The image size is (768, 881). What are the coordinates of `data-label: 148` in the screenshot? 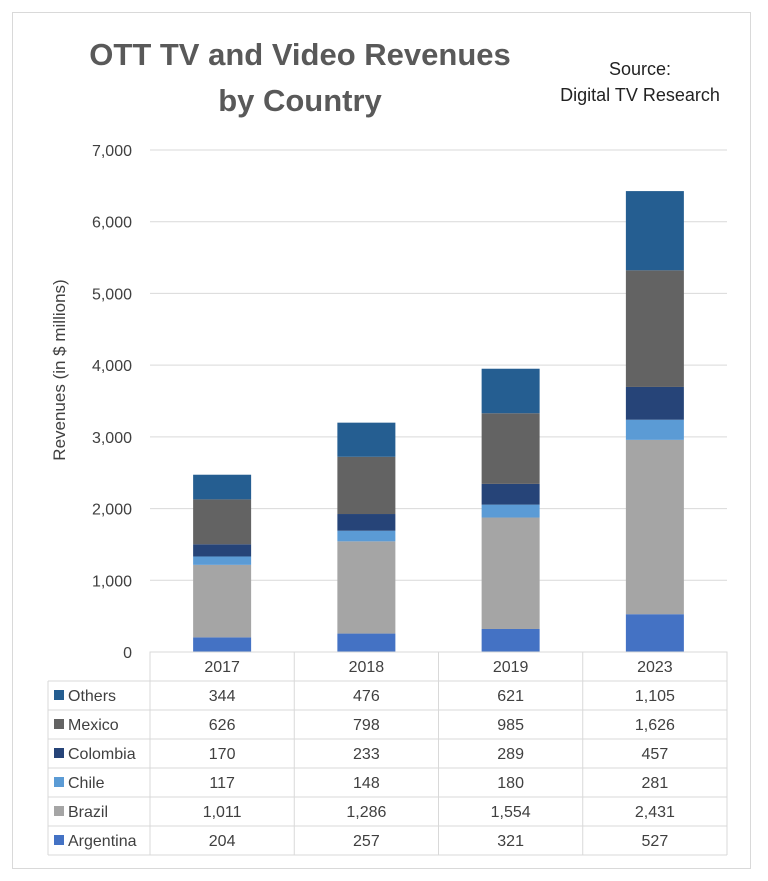 It's located at (366, 783).